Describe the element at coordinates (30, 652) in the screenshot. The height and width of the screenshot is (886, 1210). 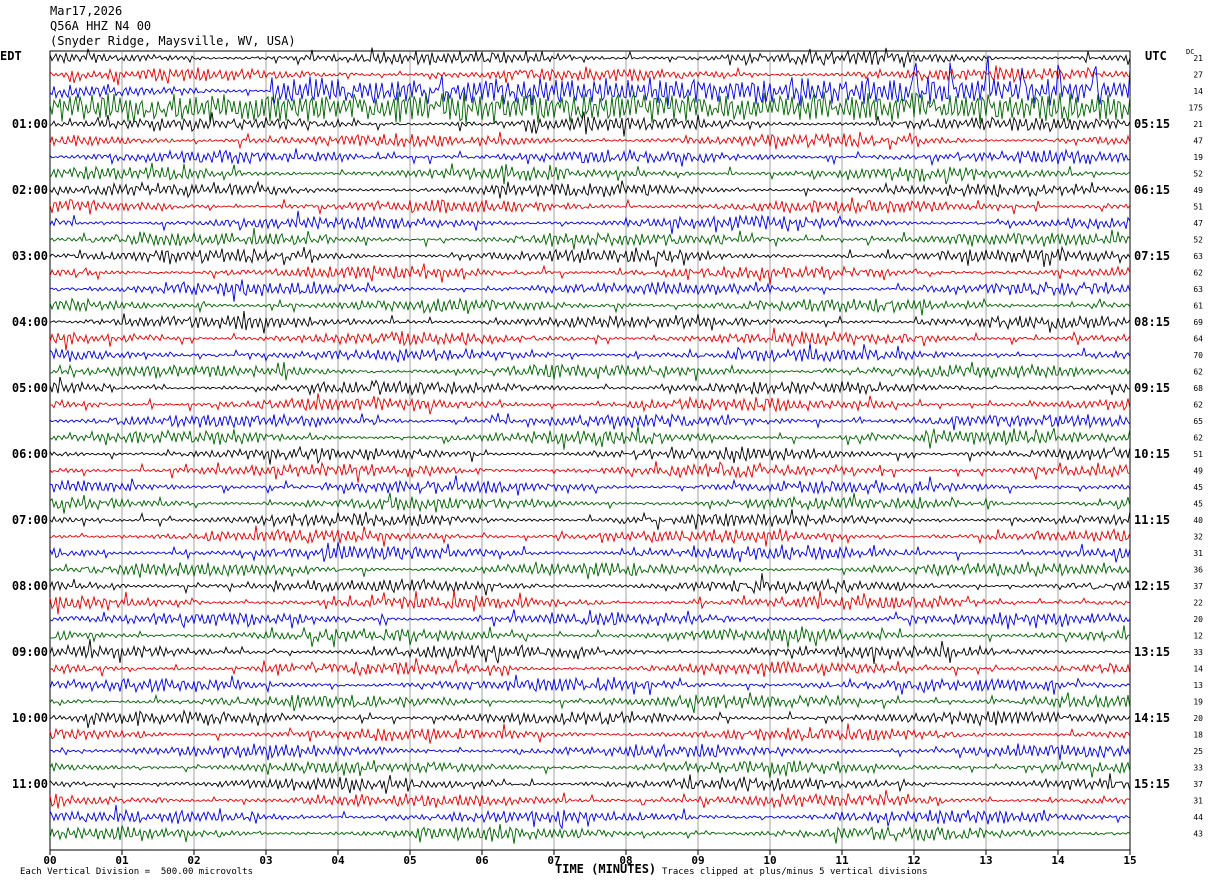
I see `left-hour-label: 09:00` at that location.